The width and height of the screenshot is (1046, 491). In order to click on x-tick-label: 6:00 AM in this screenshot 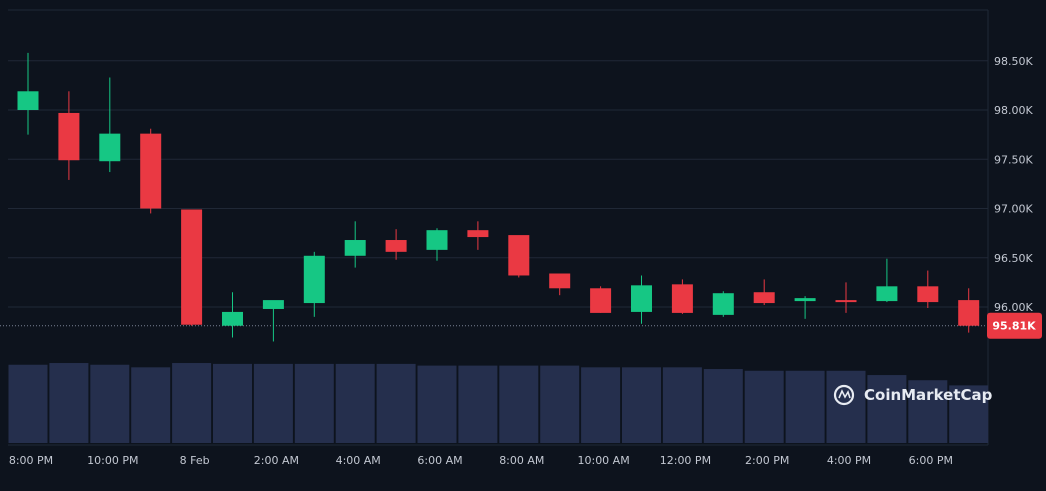, I will do `click(439, 460)`.